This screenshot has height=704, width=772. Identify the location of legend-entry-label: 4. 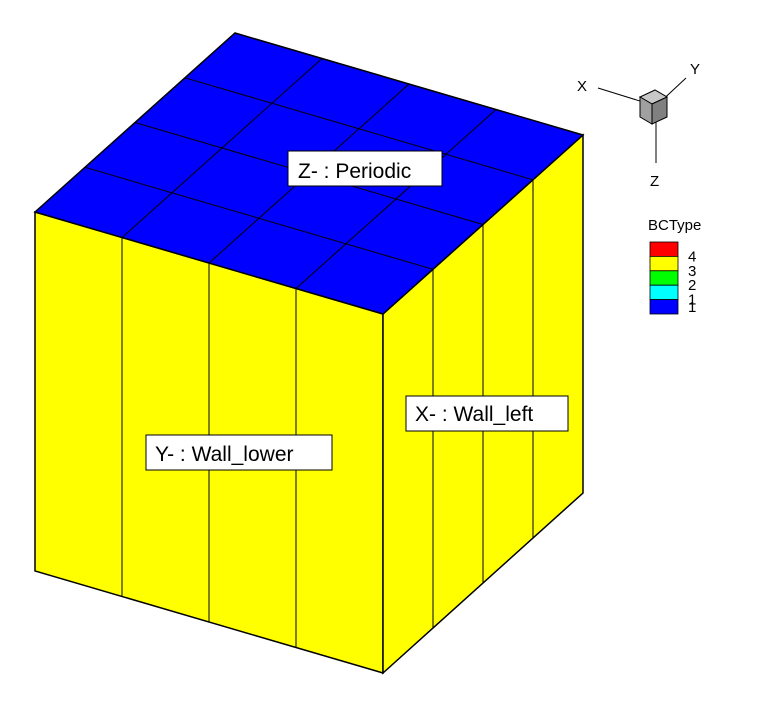
(692, 256).